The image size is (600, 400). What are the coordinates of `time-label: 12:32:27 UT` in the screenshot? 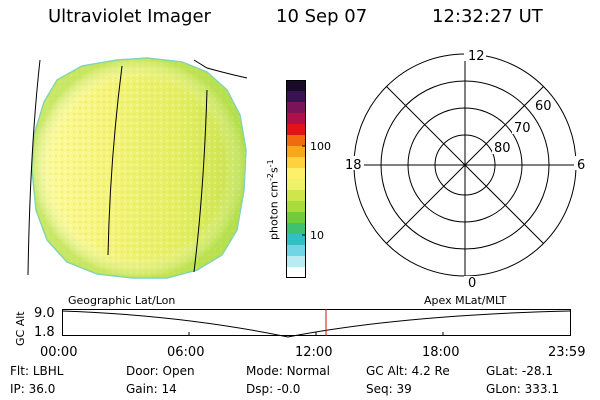 It's located at (487, 16).